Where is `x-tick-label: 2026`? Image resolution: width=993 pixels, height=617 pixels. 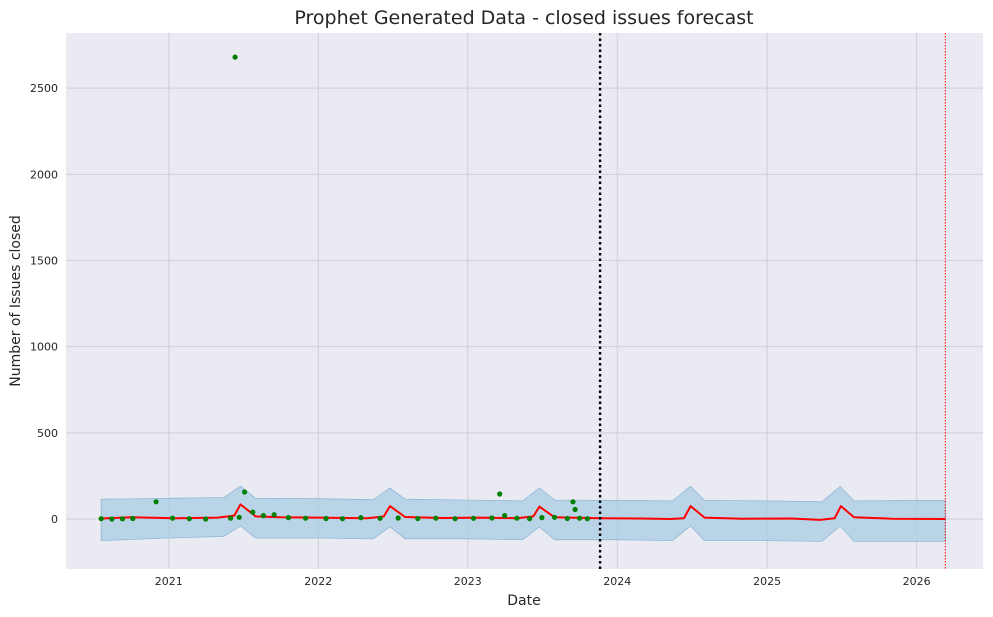
x-tick-label: 2026 is located at coordinates (917, 581).